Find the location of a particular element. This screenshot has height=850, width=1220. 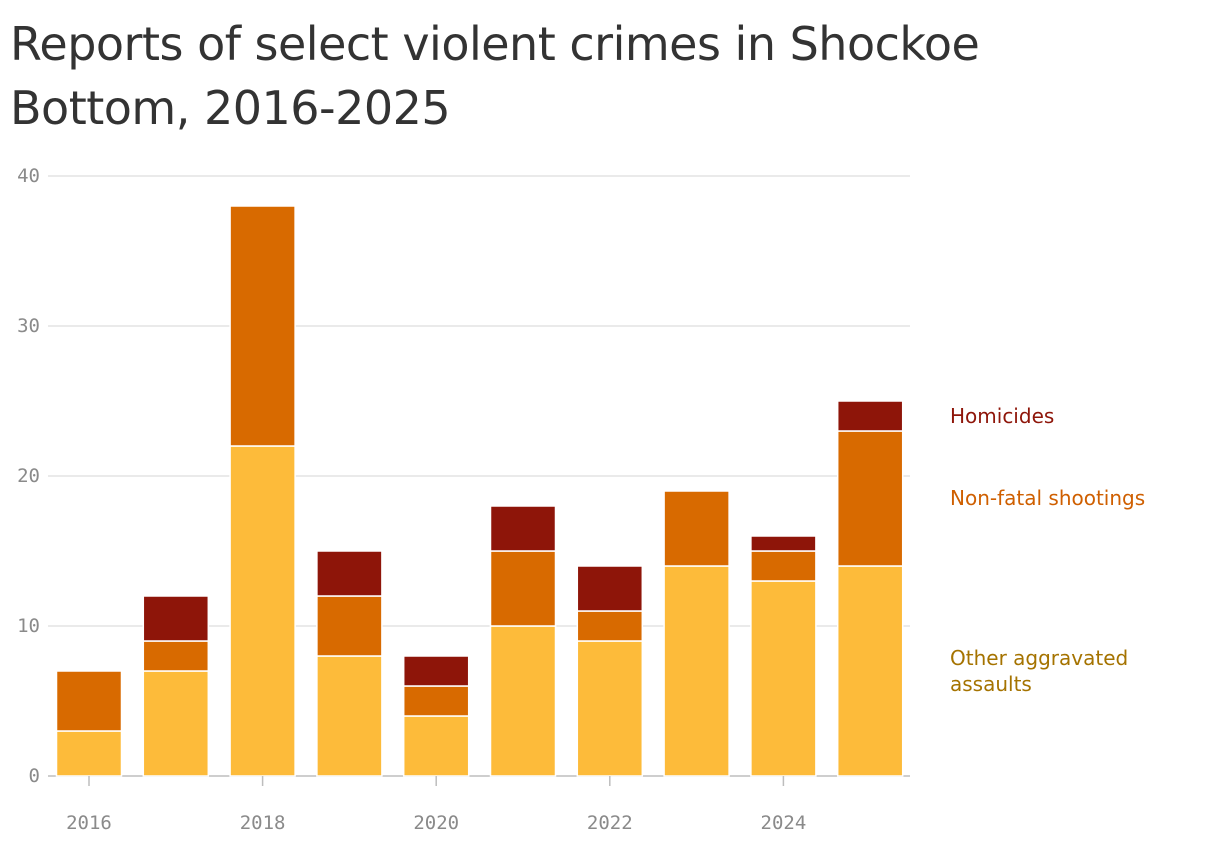

legend-label: Other aggravated assaults is located at coordinates (1039, 671).